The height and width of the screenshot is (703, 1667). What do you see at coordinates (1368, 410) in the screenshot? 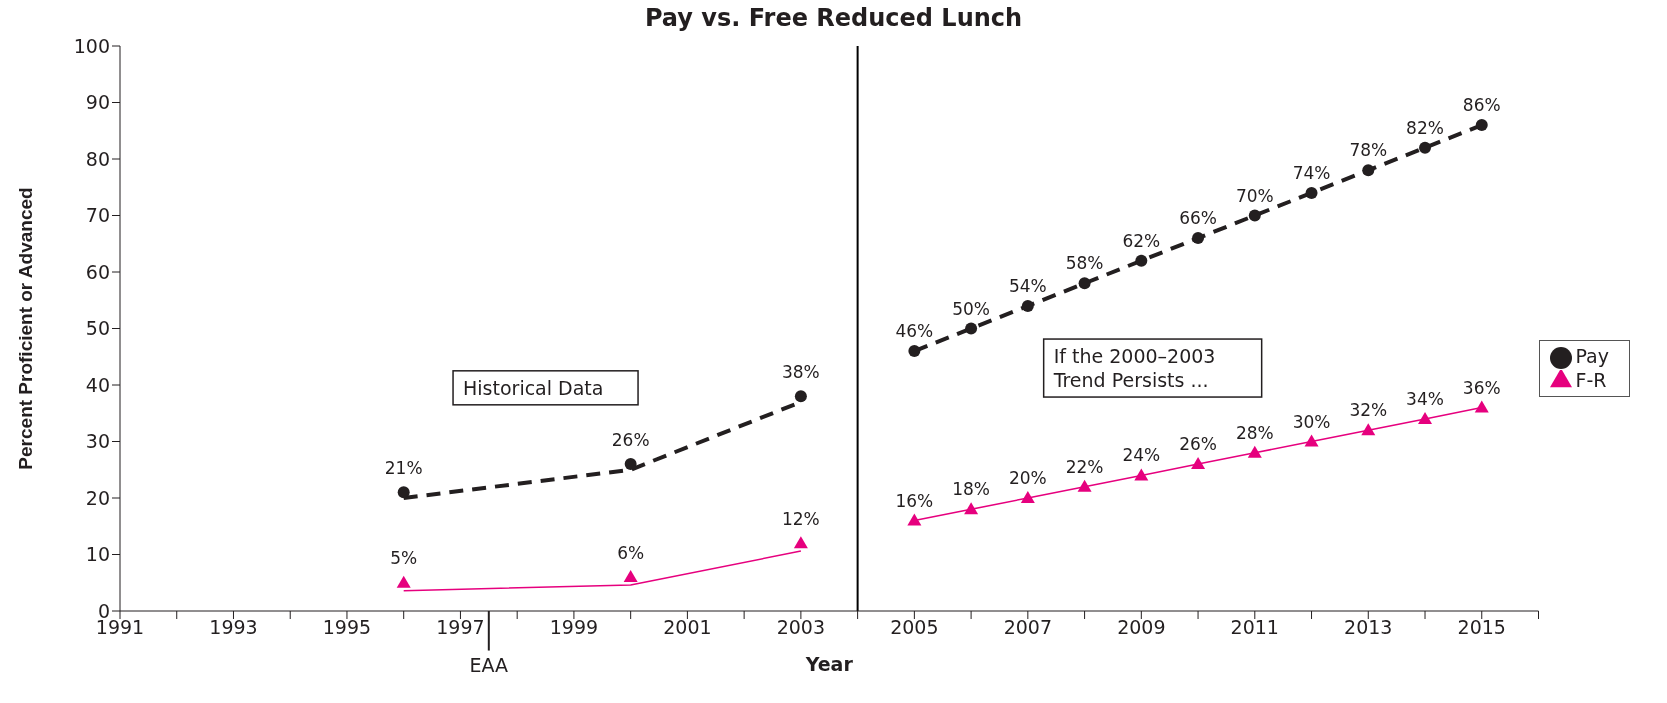
I see `data-label: 32%` at bounding box center [1368, 410].